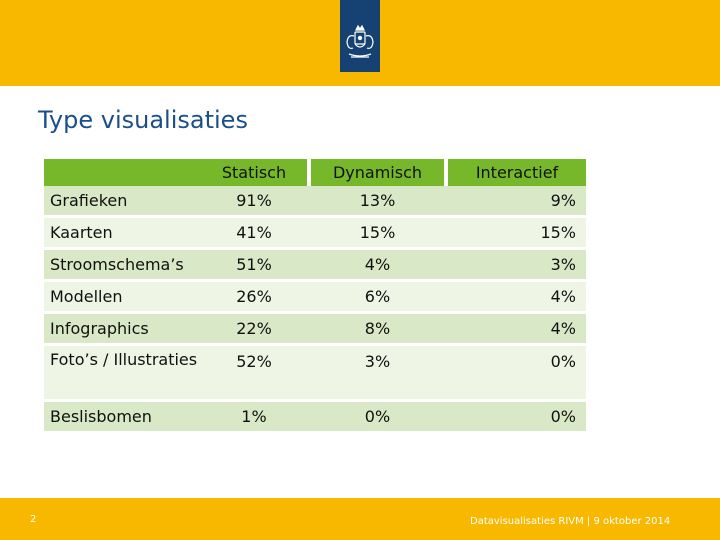 Image resolution: width=720 pixels, height=540 pixels. Describe the element at coordinates (122, 328) in the screenshot. I see `row-label: Infographics` at that location.